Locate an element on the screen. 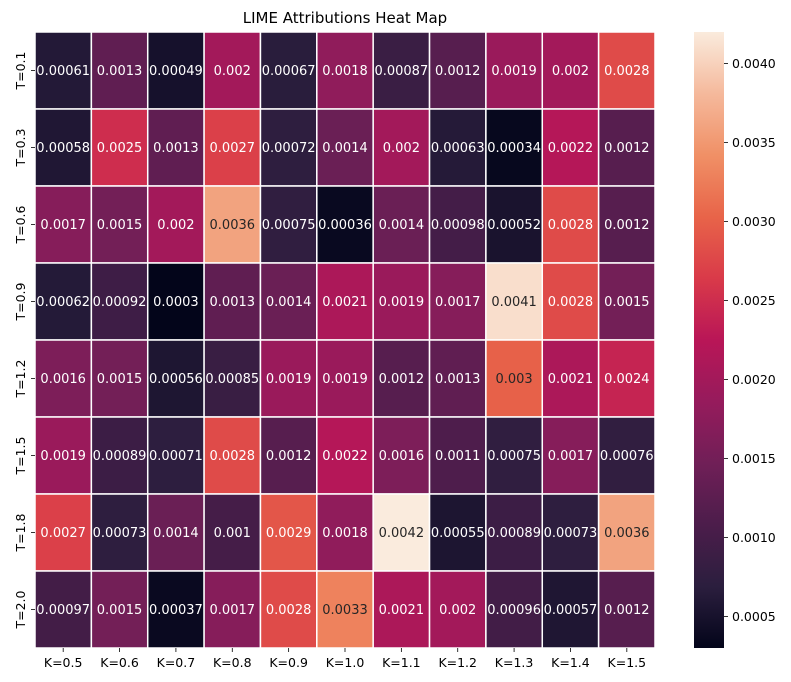  cell-value-label: 0.0011 is located at coordinates (458, 456).